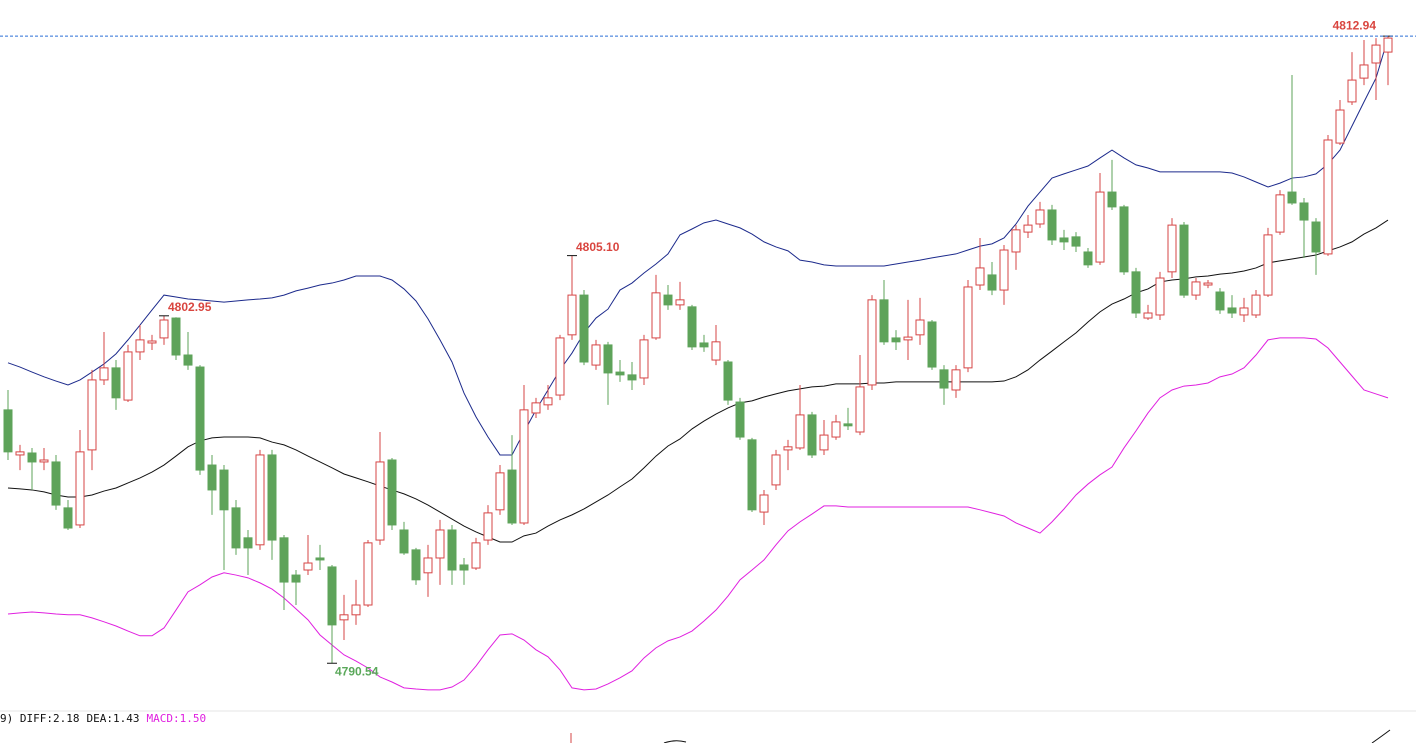  What do you see at coordinates (357, 671) in the screenshot?
I see `annotation-label: 4790.54` at bounding box center [357, 671].